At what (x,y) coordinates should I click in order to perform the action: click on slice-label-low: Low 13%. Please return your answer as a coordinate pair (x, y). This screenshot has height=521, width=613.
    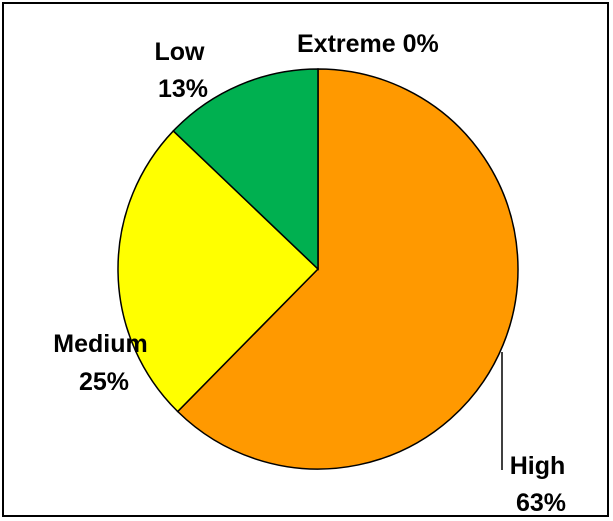
    Looking at the image, I should click on (183, 70).